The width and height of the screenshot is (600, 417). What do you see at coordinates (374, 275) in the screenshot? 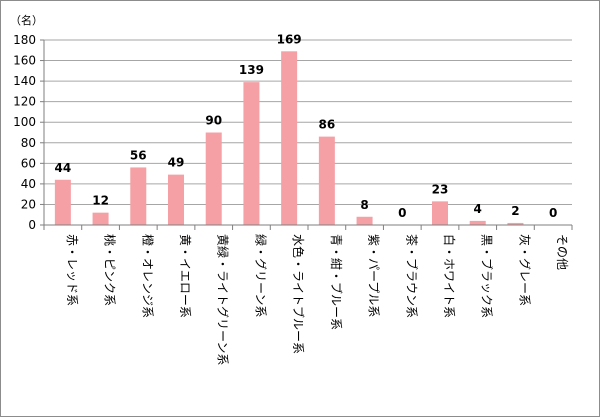
I see `category-label: 紫・パープル系` at bounding box center [374, 275].